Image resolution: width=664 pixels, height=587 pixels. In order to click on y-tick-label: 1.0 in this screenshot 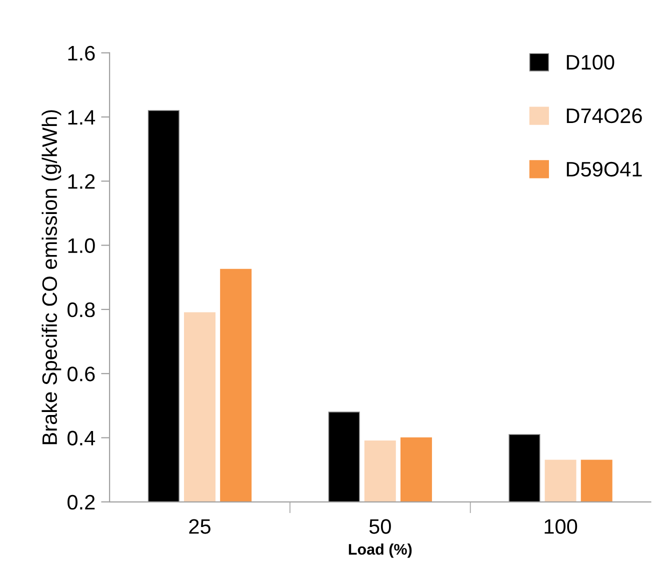, I will do `click(81, 246)`.